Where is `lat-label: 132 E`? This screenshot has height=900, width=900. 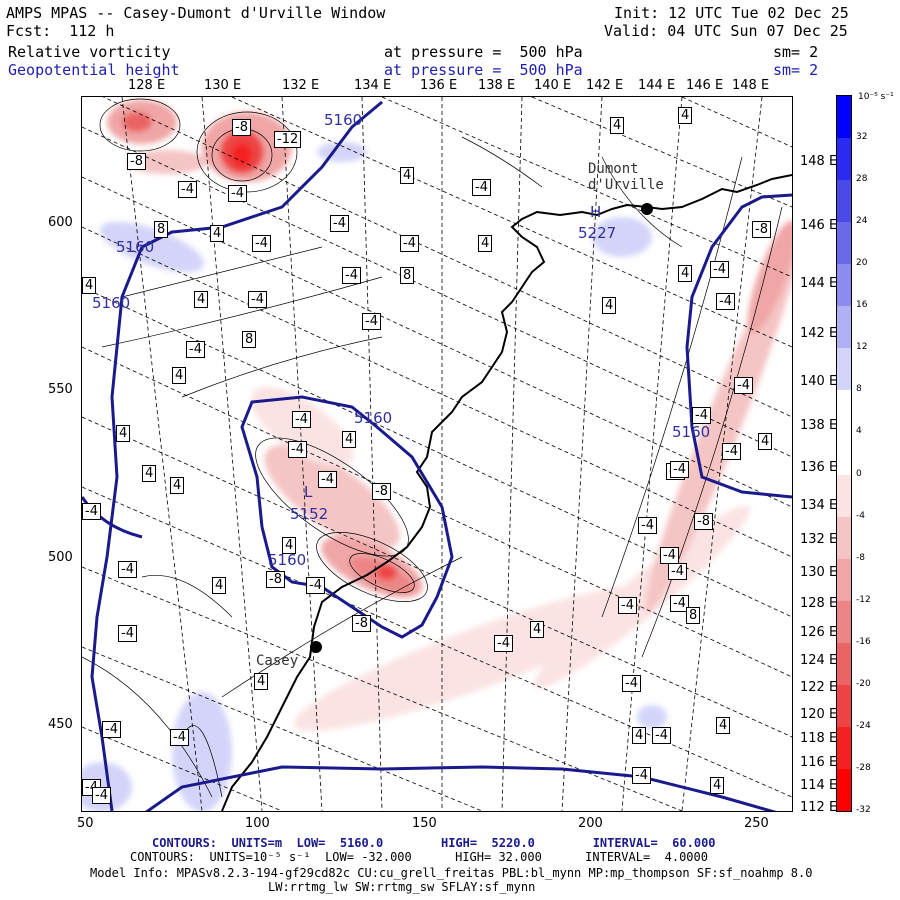 lat-label: 132 E is located at coordinates (819, 539).